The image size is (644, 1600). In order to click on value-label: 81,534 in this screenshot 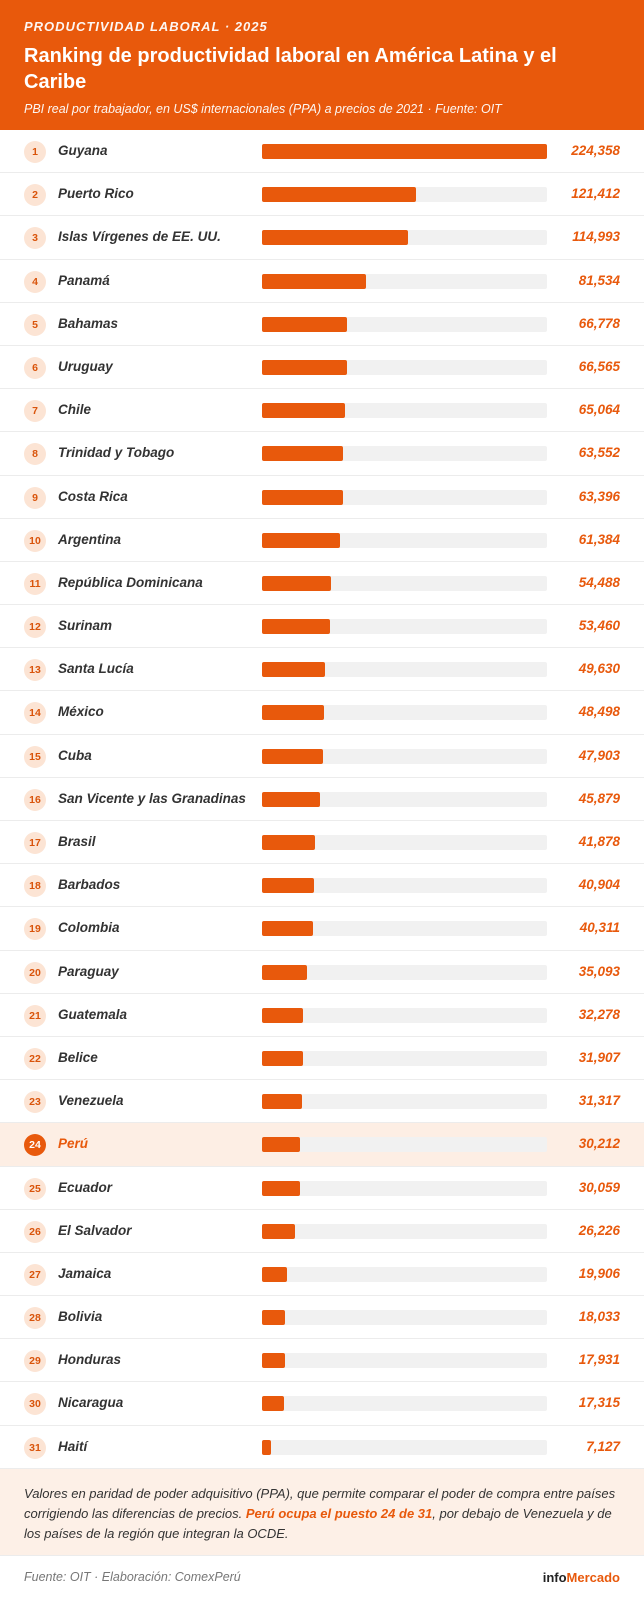, I will do `click(599, 280)`.